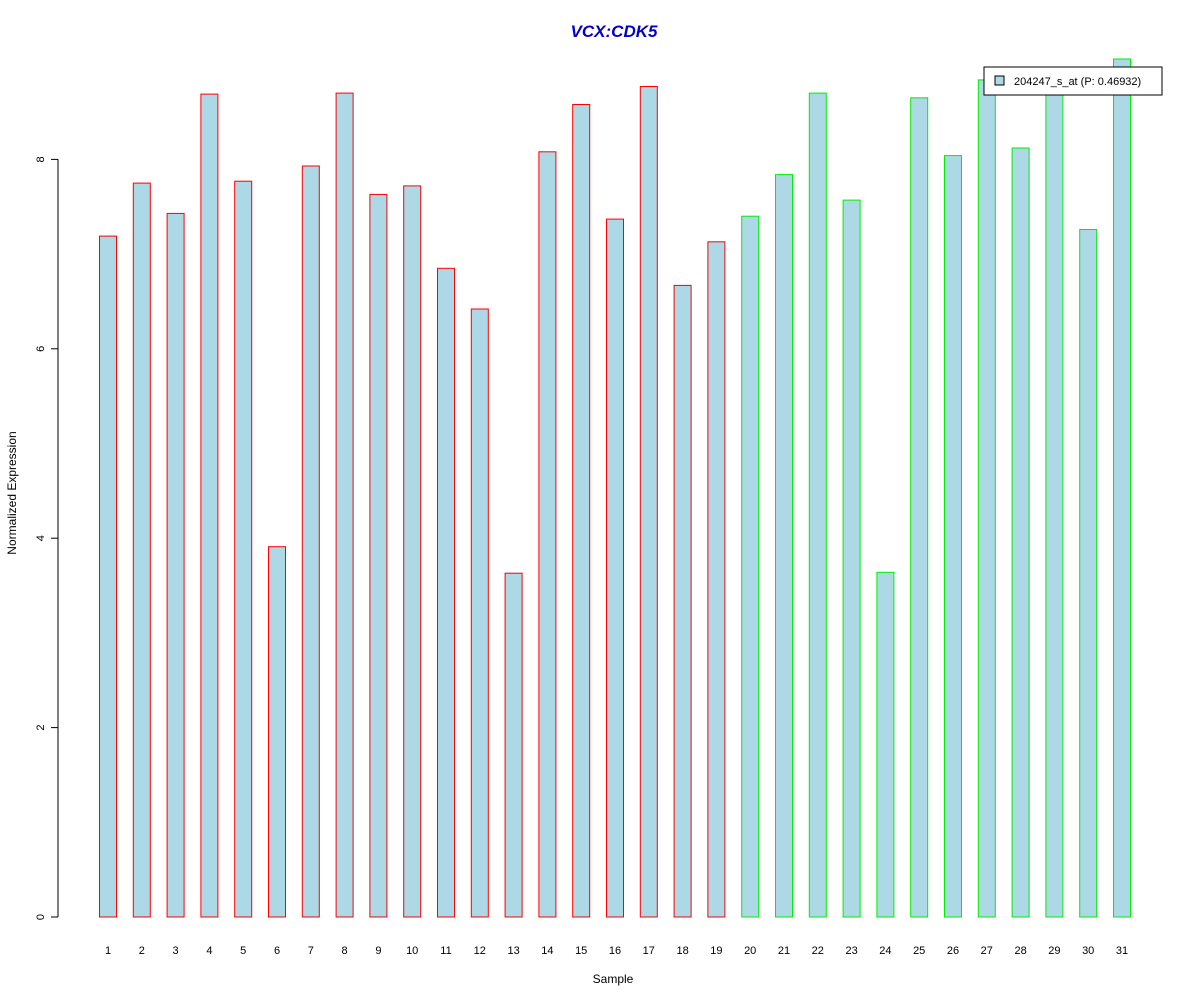 This screenshot has height=1000, width=1200. I want to click on x-tick-label: 7, so click(311, 951).